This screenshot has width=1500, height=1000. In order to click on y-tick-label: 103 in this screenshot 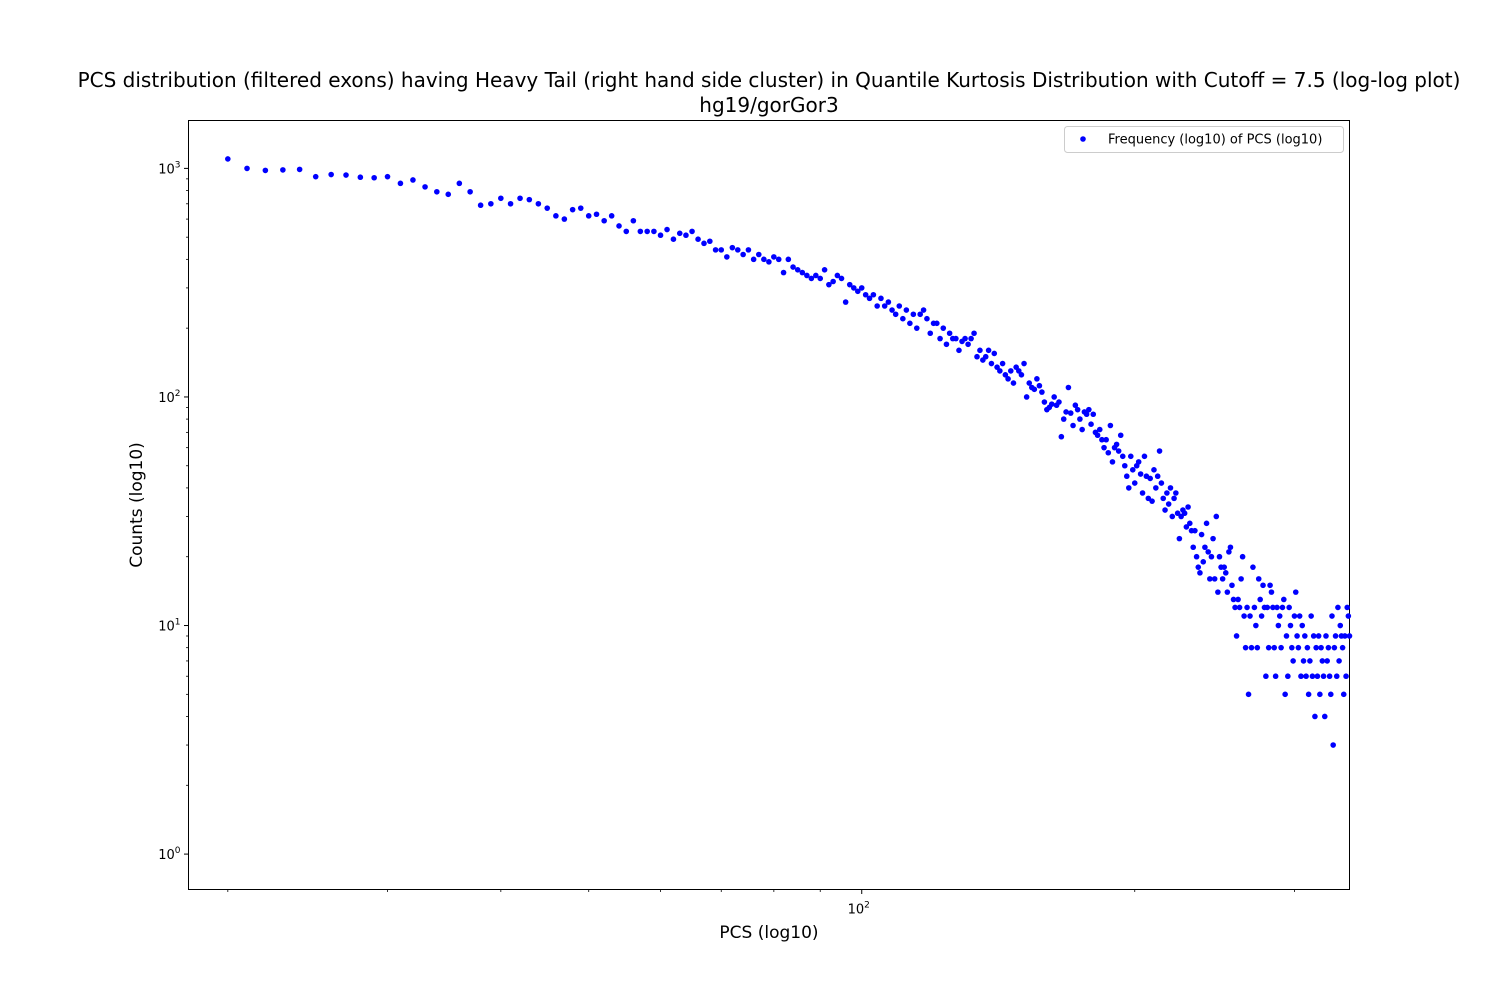, I will do `click(169, 168)`.